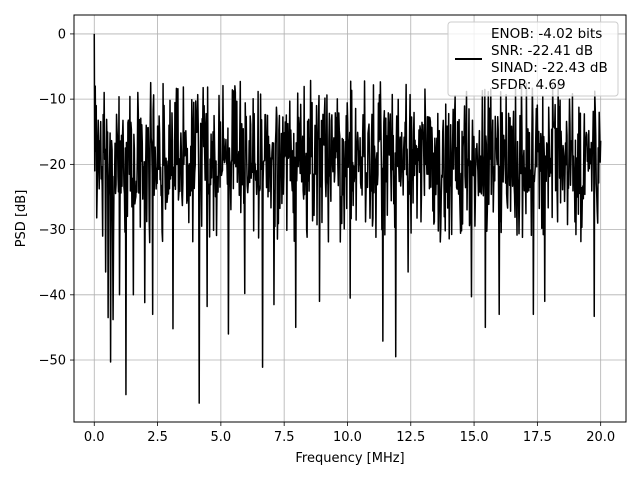 This screenshot has width=640, height=480. What do you see at coordinates (549, 68) in the screenshot?
I see `legend-sinad: SINAD: -22.43 dB` at bounding box center [549, 68].